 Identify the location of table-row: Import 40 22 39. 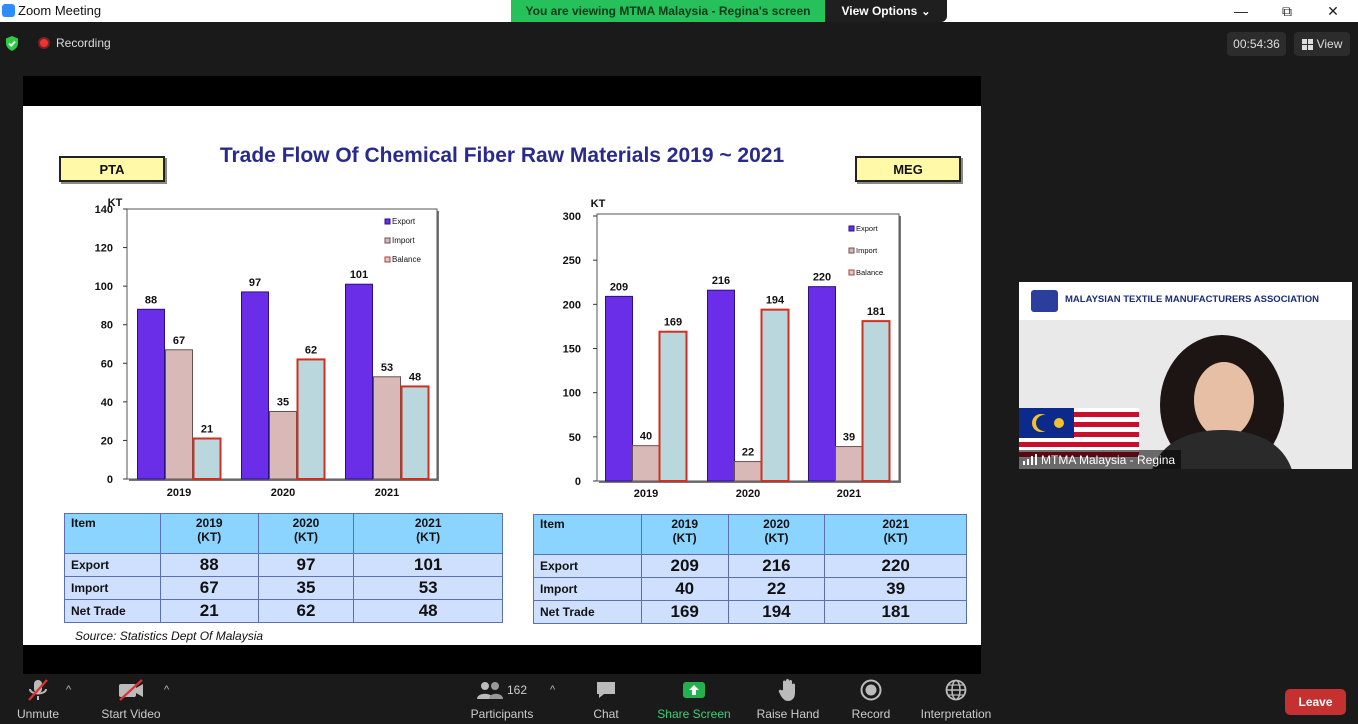
(750, 589).